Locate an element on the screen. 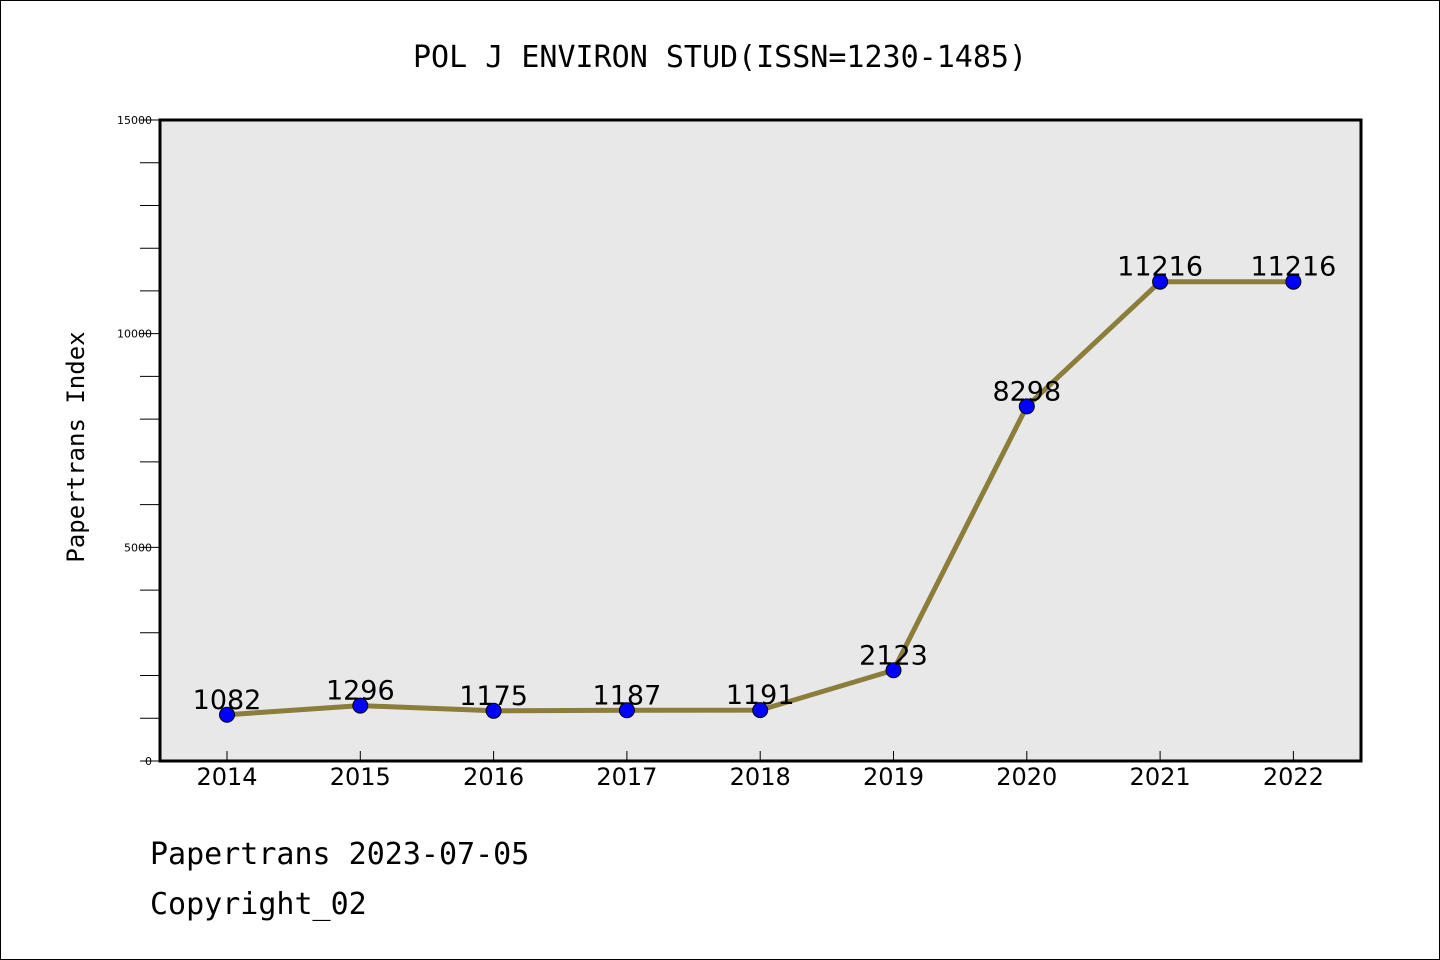  data-label: 1191 is located at coordinates (760, 695).